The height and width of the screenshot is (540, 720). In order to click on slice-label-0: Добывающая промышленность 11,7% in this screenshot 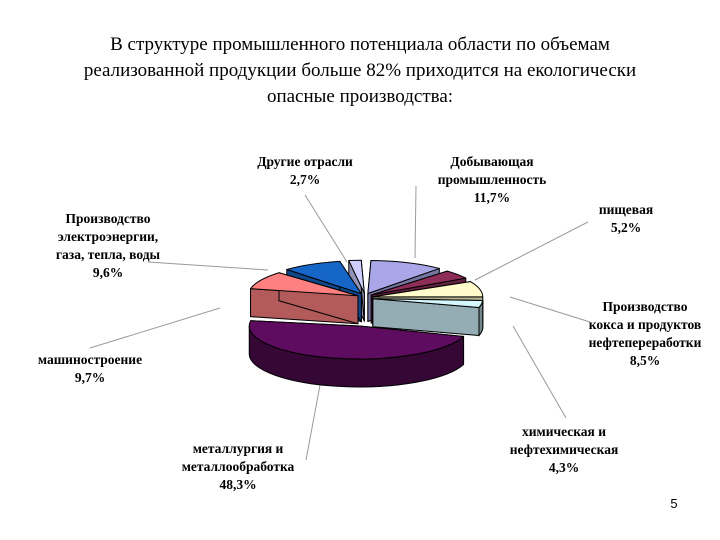, I will do `click(492, 179)`.